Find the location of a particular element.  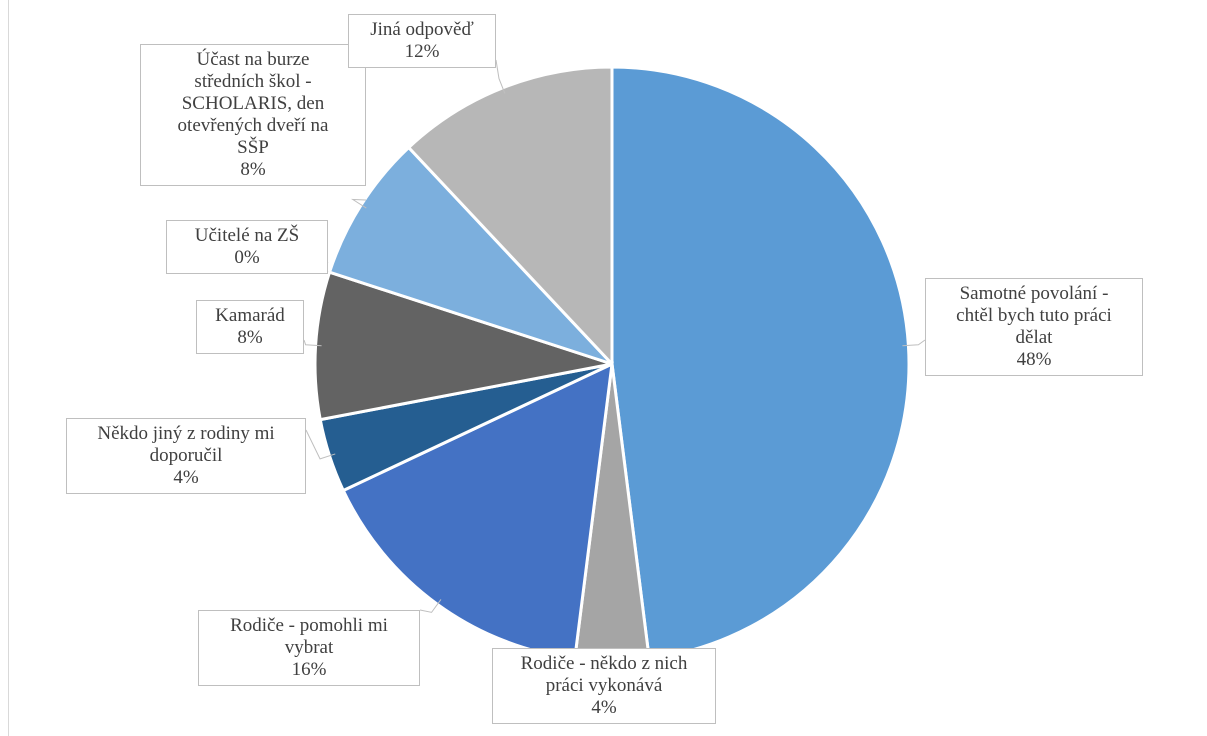

slice-data-label: Jiná odpověď 12% is located at coordinates (422, 41).